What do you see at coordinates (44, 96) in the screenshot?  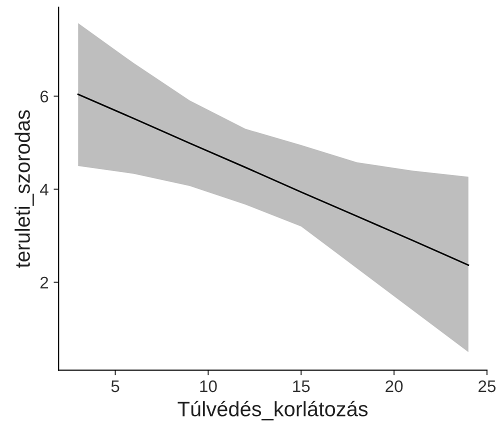 I see `y-tick-label: 6` at bounding box center [44, 96].